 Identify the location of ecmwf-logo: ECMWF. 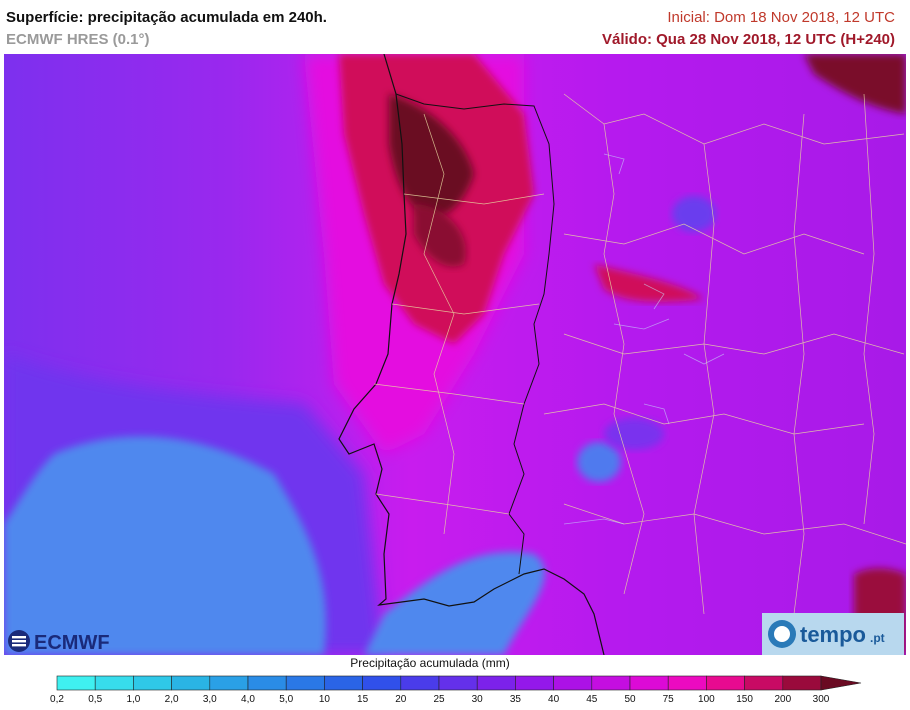
(68, 643).